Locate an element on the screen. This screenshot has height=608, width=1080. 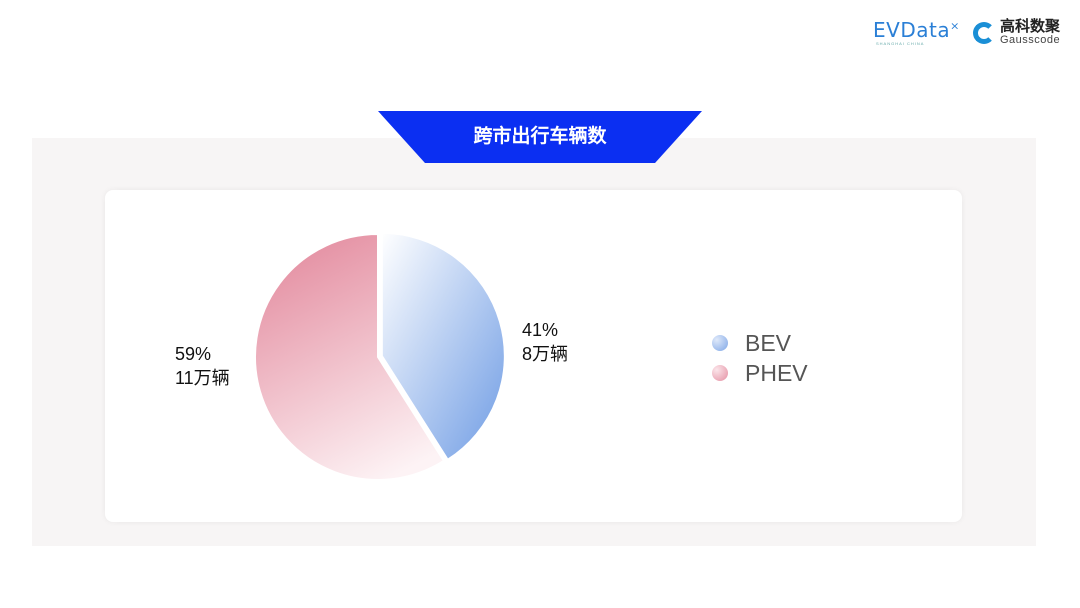
gausscode-en: Gausscode is located at coordinates (1030, 40).